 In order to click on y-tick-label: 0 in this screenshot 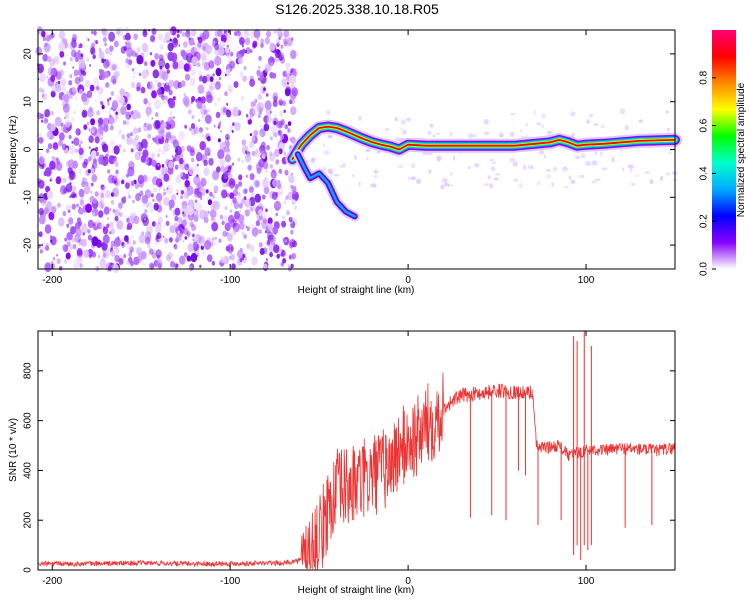, I will do `click(28, 570)`.